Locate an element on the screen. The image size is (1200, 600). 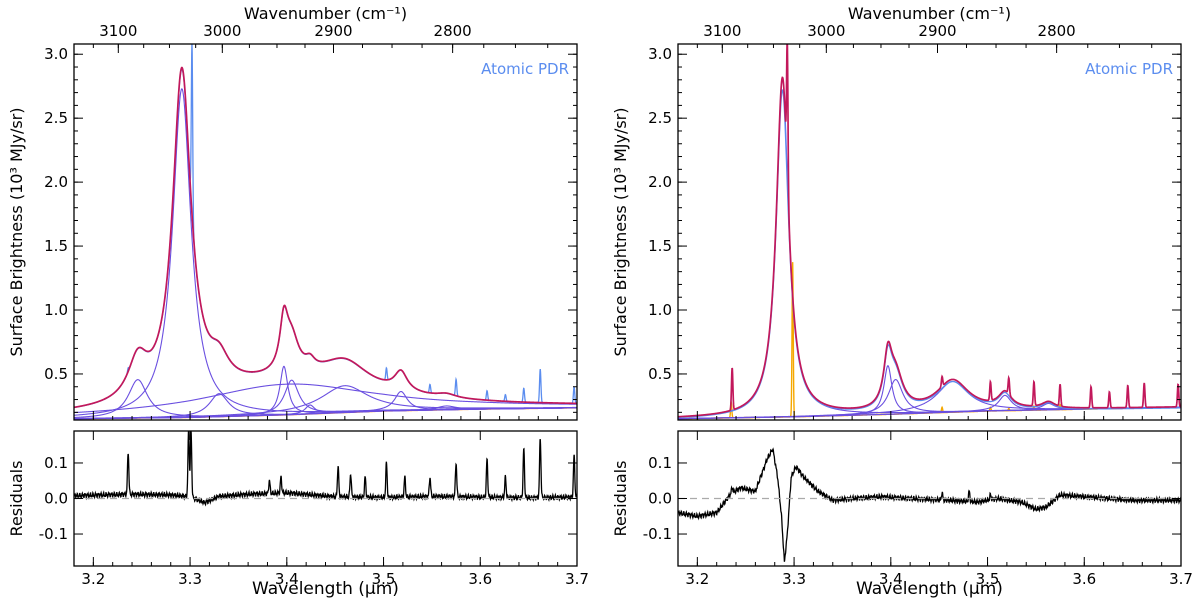
right-annotation: Atomic PDR is located at coordinates (1129, 69).